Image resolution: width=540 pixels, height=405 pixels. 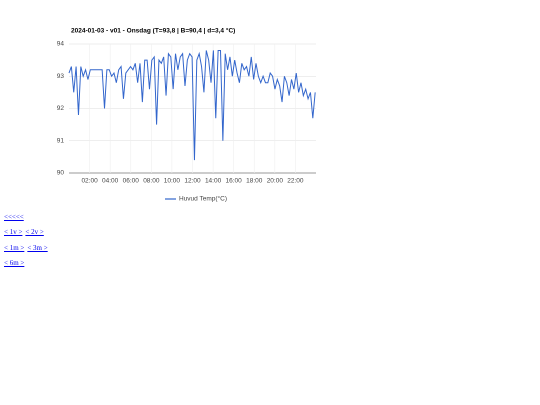 I want to click on link-row: <<<<<, so click(x=27, y=220).